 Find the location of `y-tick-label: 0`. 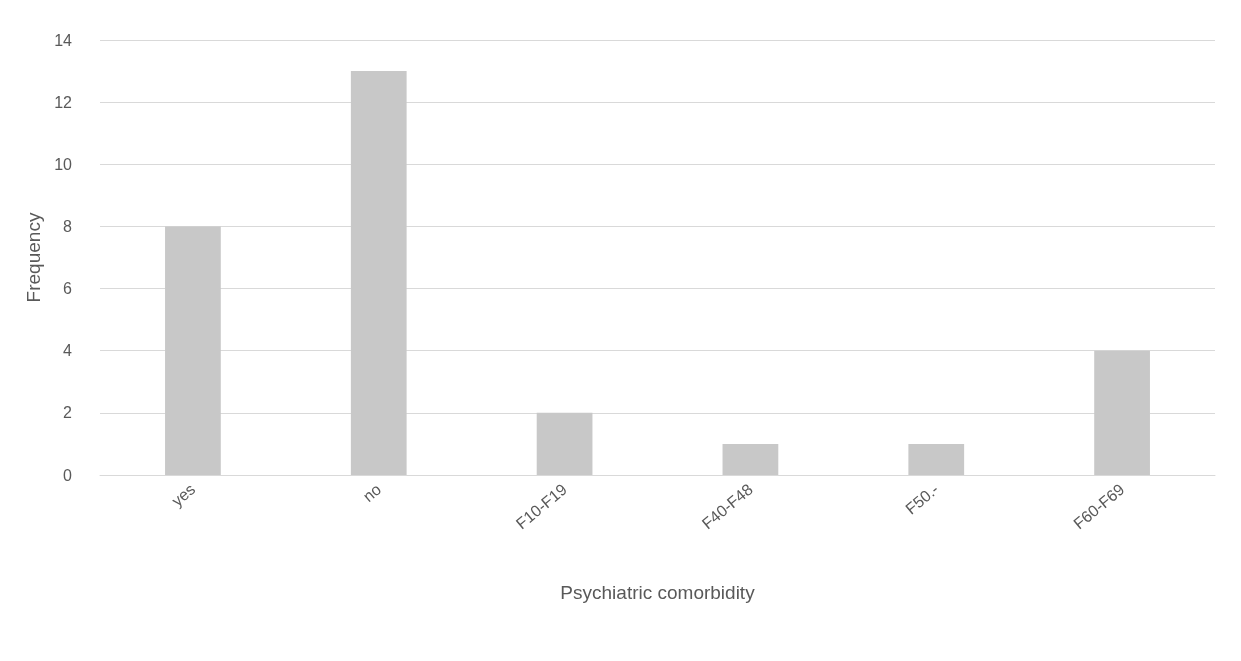

y-tick-label: 0 is located at coordinates (68, 475).